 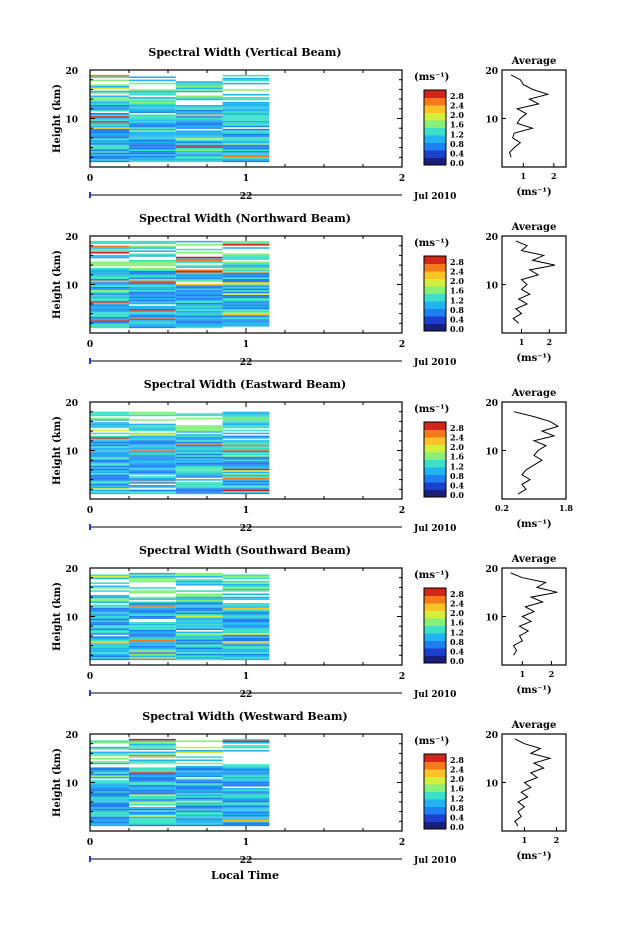 I want to click on average-panel: Average 20 10 1 2 (ms⁻¹), so click(x=526, y=625).